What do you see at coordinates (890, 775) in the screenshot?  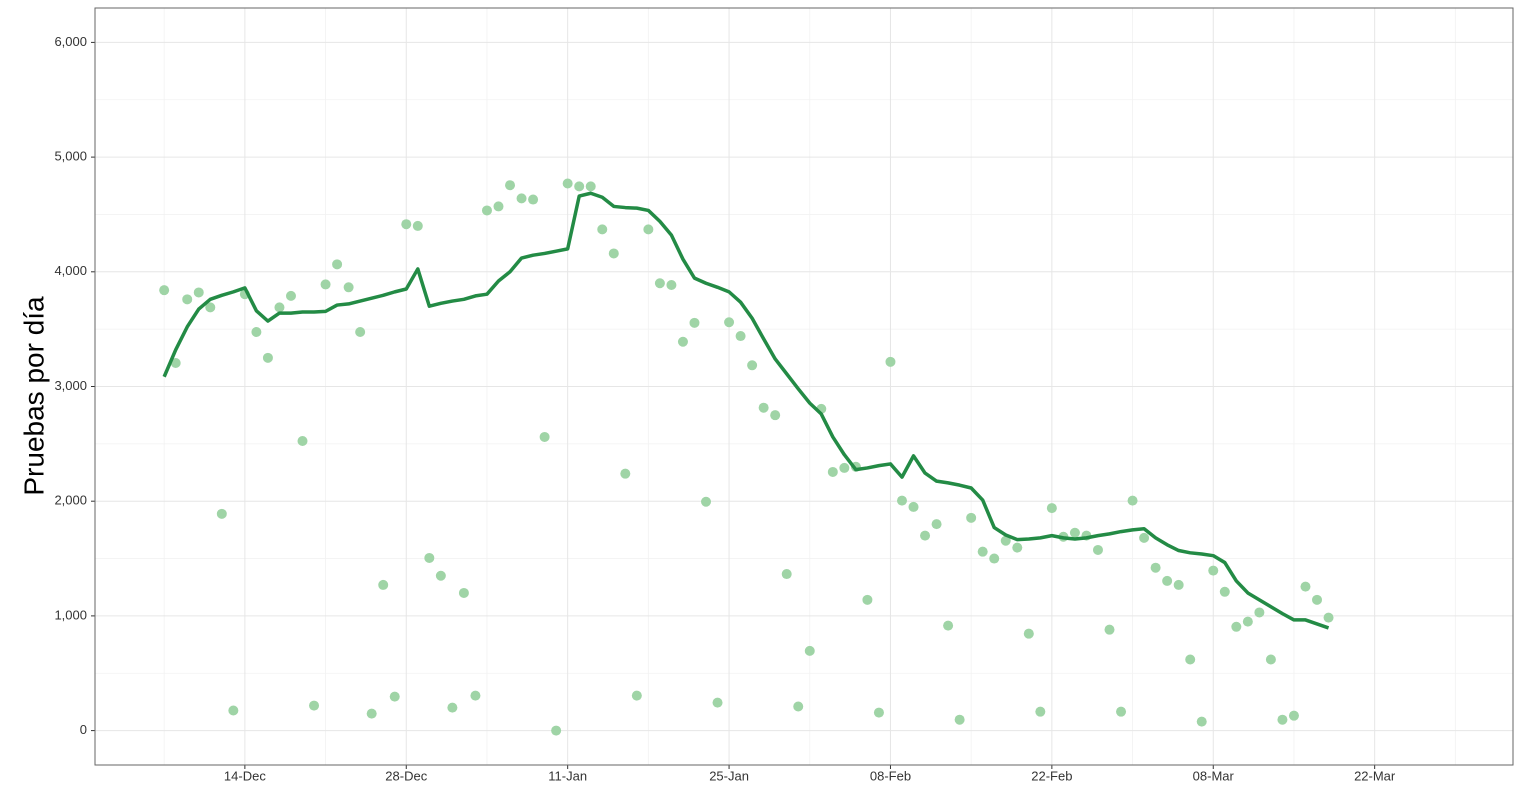 I see `x-tick-label: 08-Feb` at bounding box center [890, 775].